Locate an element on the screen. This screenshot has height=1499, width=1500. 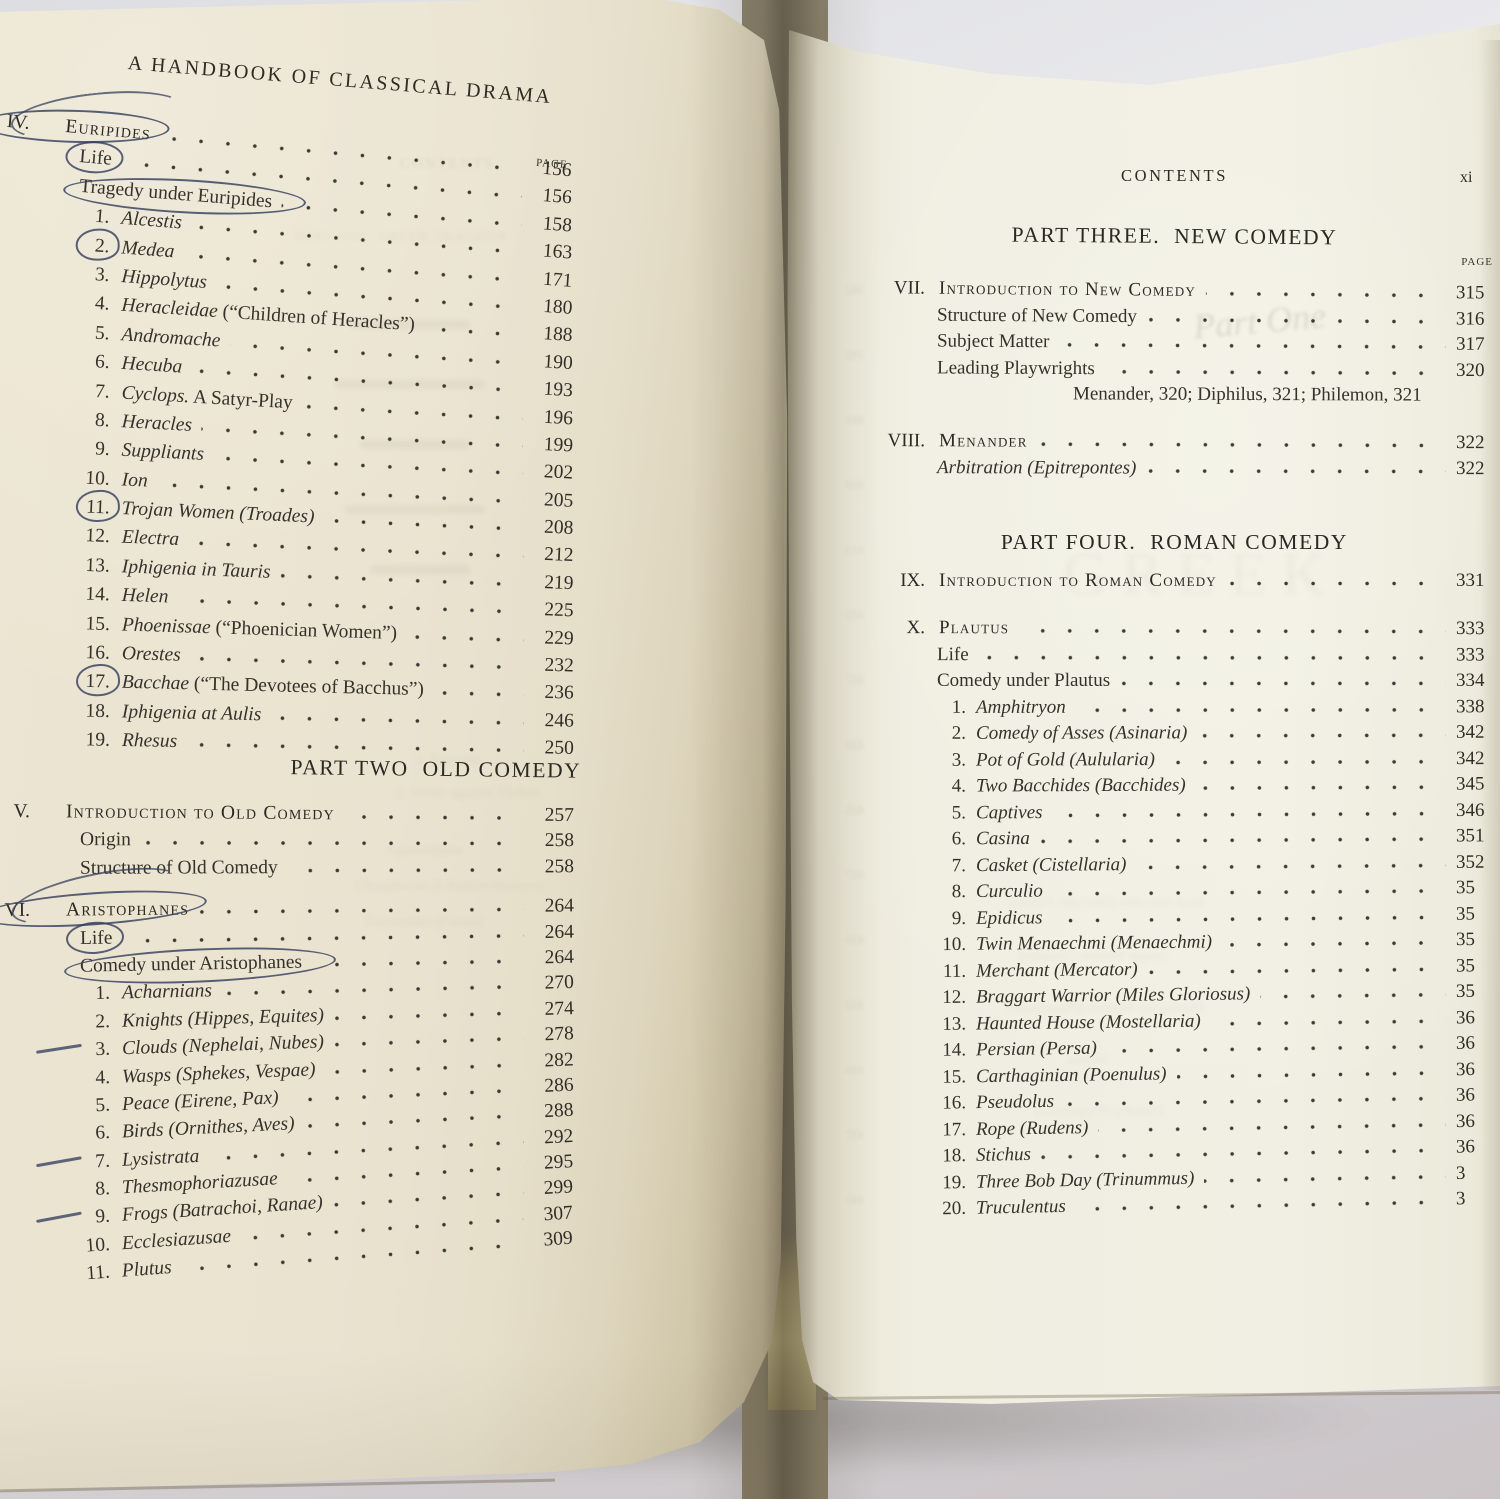
entry-label: Casket (Cistellaria) is located at coordinates (1051, 864).